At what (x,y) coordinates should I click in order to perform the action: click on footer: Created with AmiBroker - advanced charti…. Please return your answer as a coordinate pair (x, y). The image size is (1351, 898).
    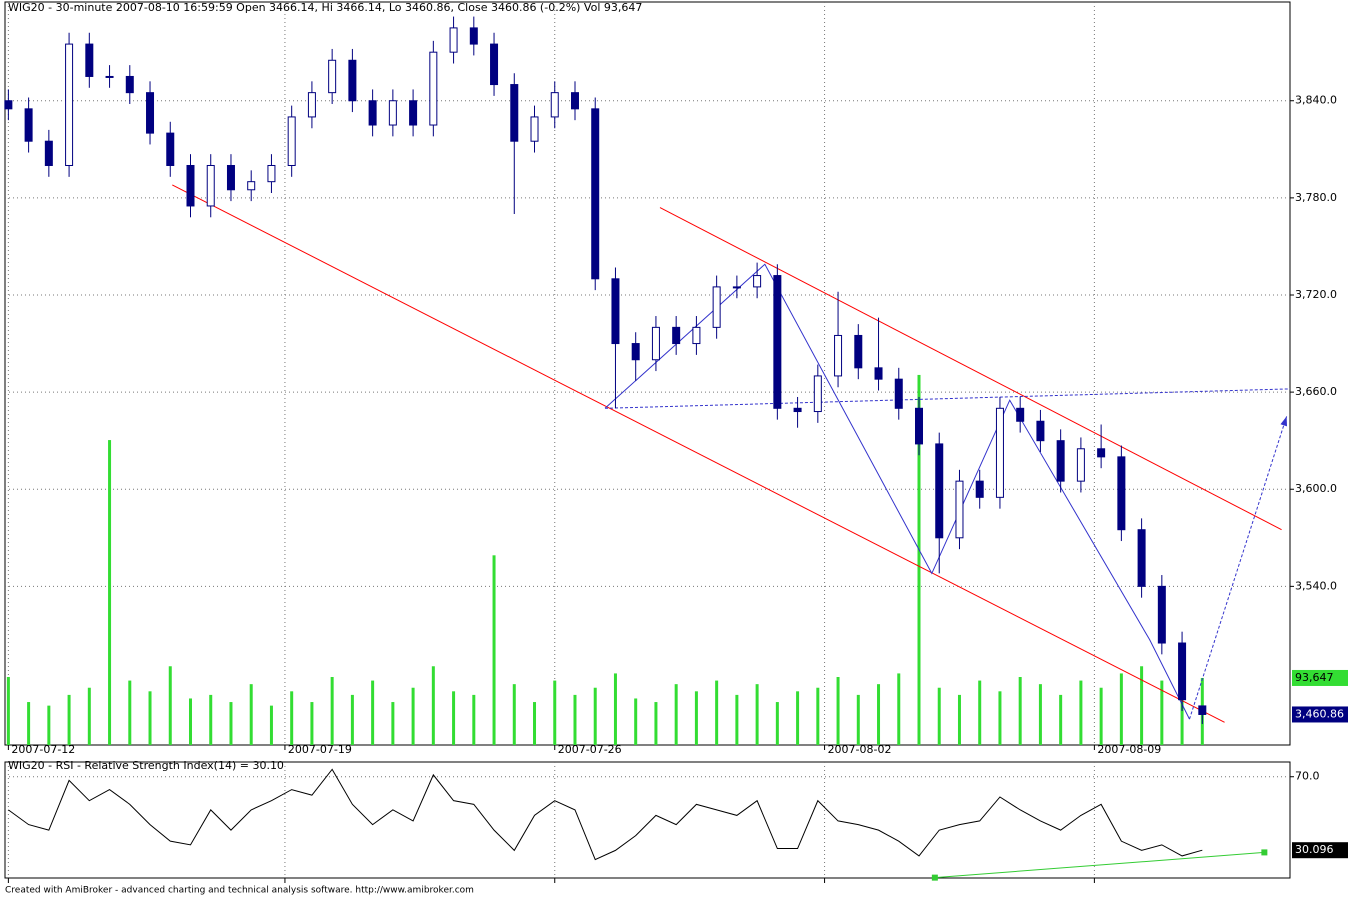
    Looking at the image, I should click on (239, 891).